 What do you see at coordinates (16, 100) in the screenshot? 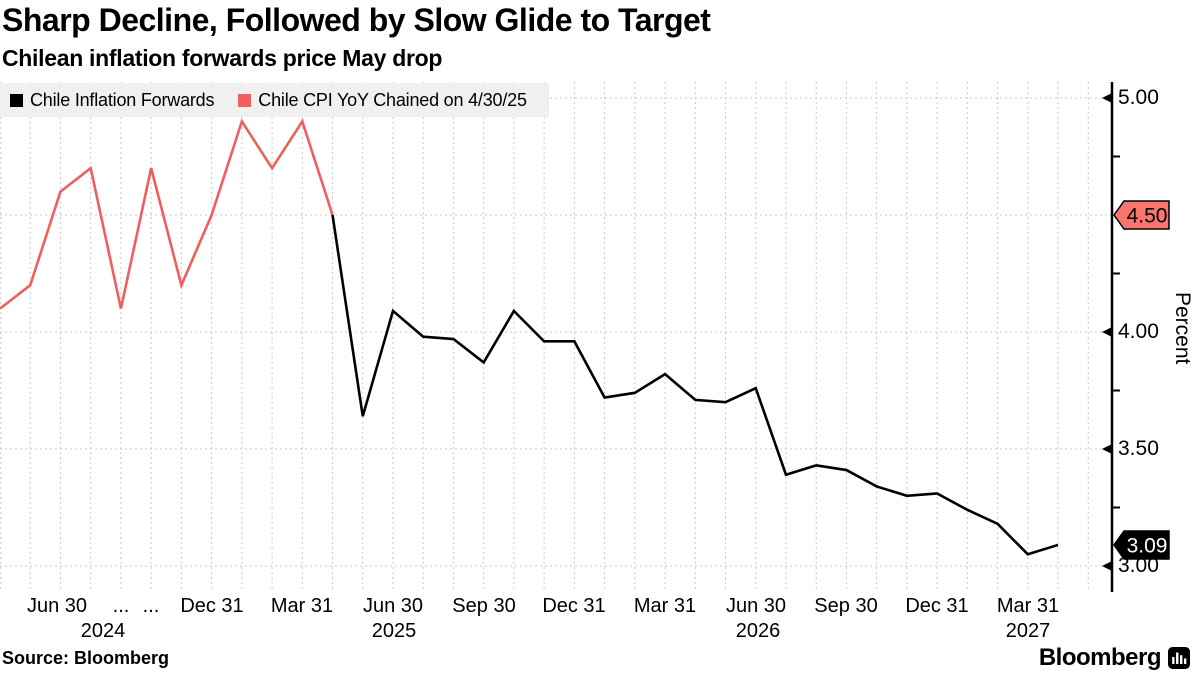
I see `legend-swatch-forwards` at bounding box center [16, 100].